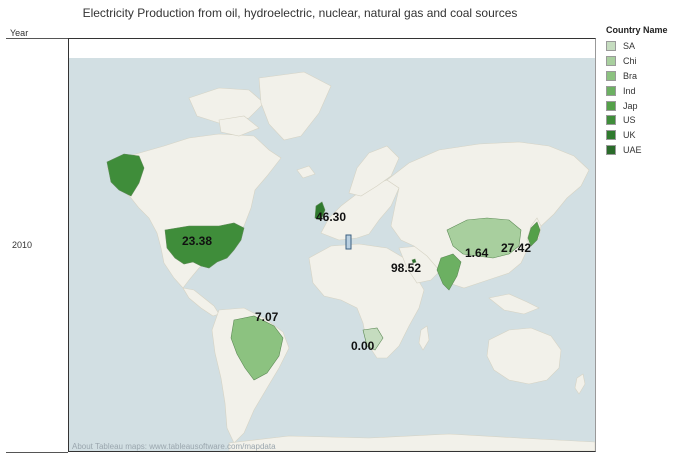 The height and width of the screenshot is (457, 675). What do you see at coordinates (424, 338) in the screenshot?
I see `land-madagascar` at bounding box center [424, 338].